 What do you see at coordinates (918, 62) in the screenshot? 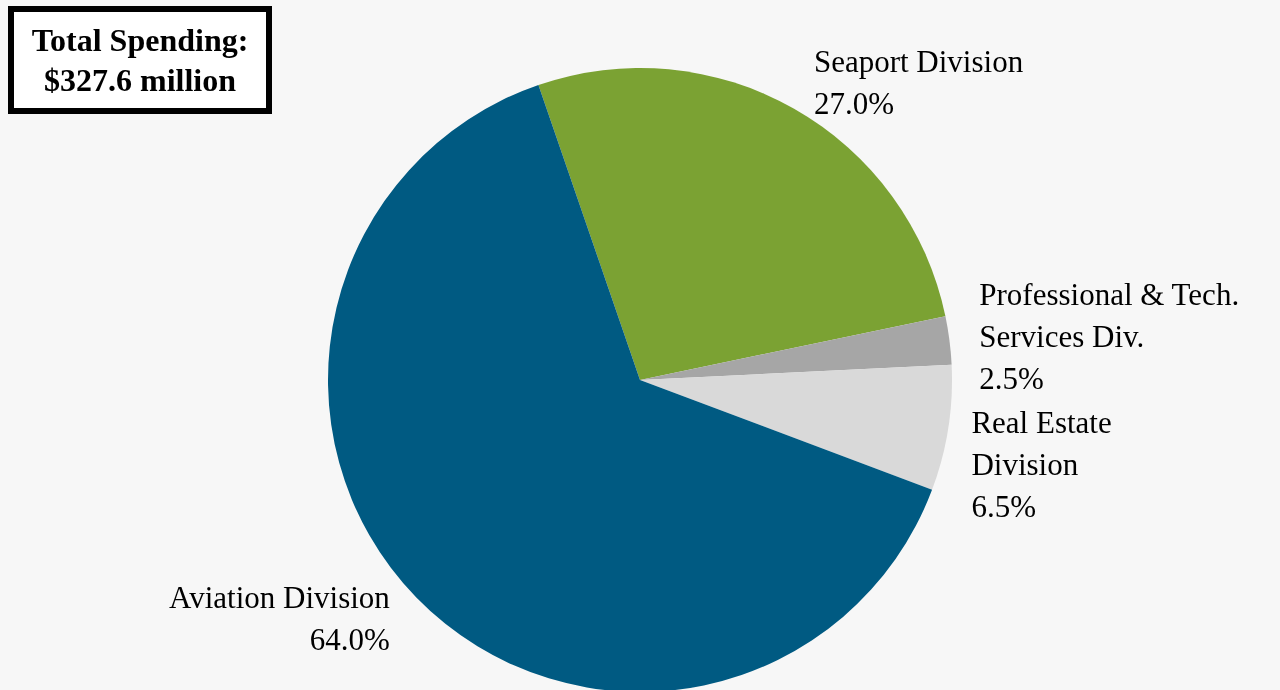
I see `slice-label: Seaport Division` at bounding box center [918, 62].